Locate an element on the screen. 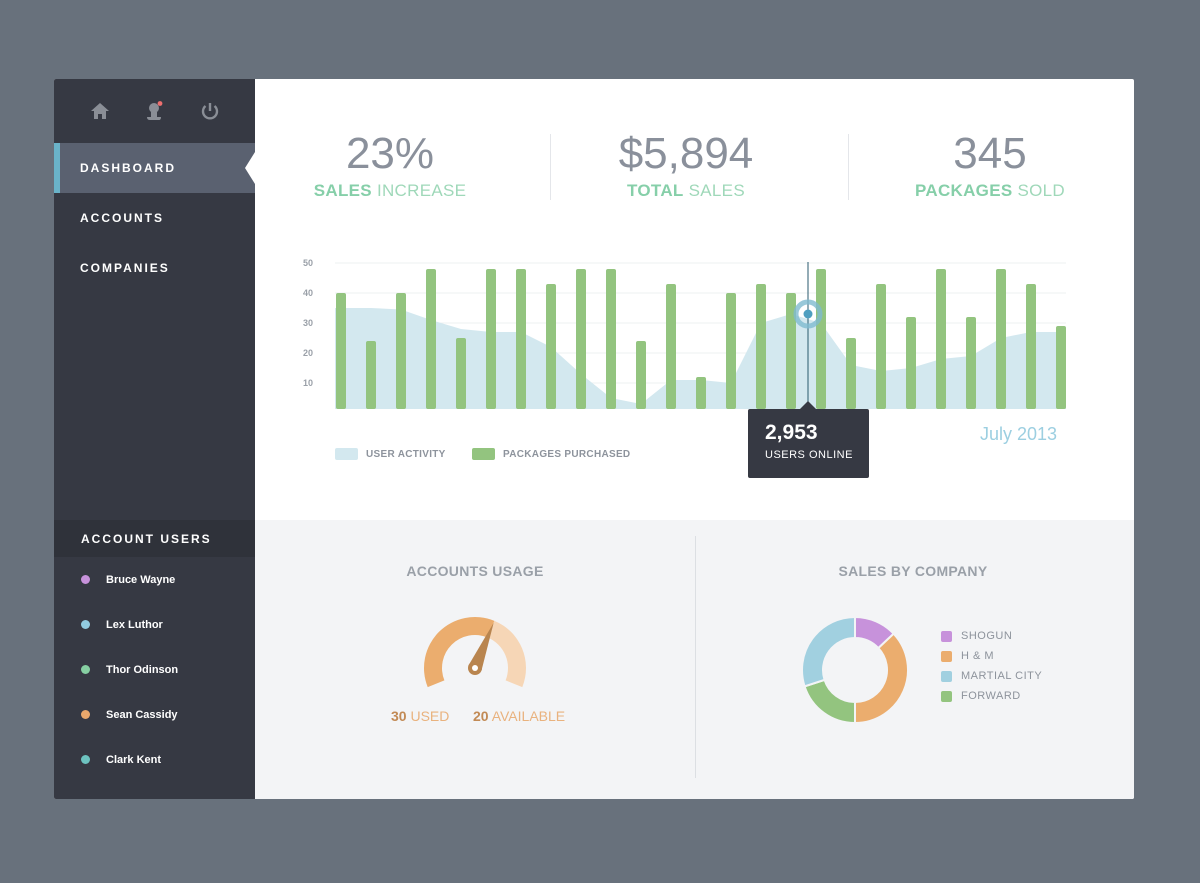 The height and width of the screenshot is (883, 1200). accounts-usage-title: ACCOUNTS USAGE is located at coordinates (475, 571).